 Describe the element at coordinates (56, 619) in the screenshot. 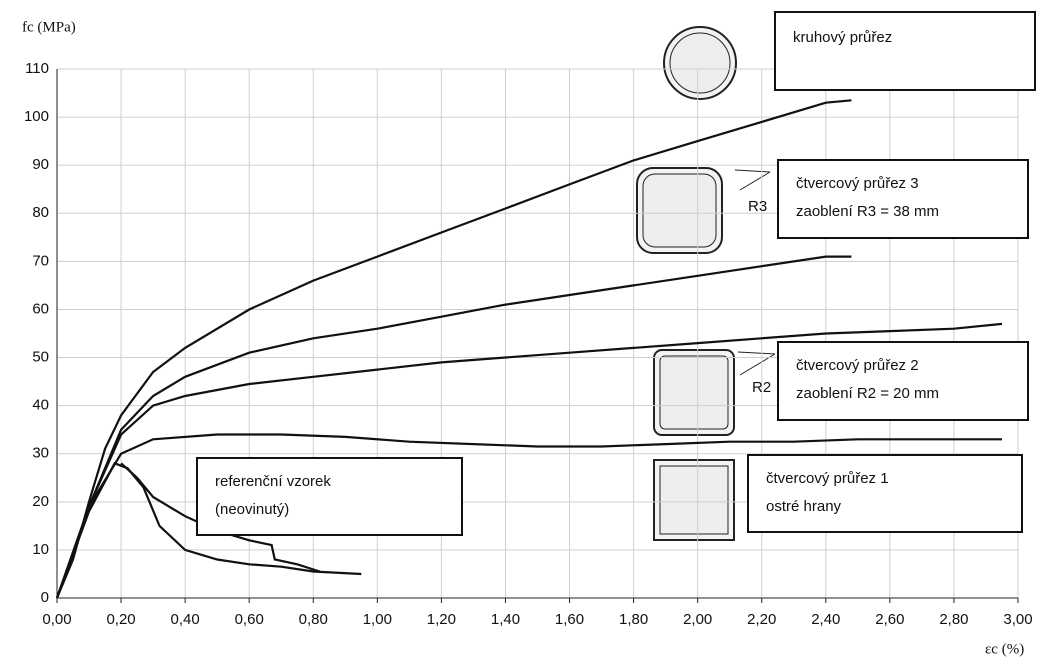

I see `x-tick-label: 0,00` at that location.